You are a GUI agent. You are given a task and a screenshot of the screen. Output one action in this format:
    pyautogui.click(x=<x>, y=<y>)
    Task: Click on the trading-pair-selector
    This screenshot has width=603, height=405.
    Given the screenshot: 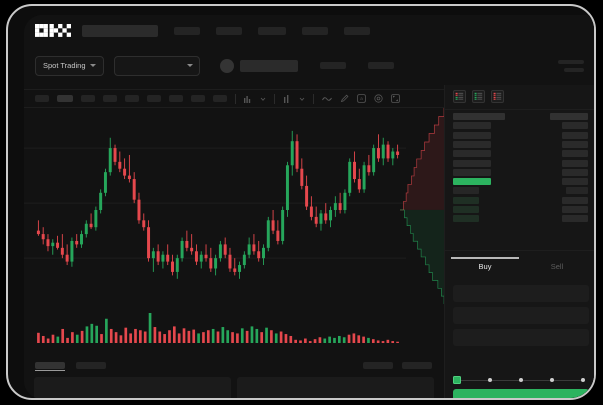 What is the action you would take?
    pyautogui.click(x=156, y=65)
    